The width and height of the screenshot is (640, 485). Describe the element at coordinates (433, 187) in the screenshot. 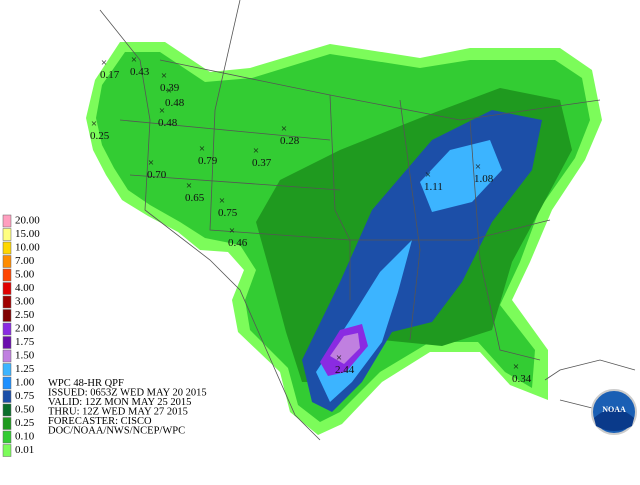

I see `point-value: 1.11` at that location.